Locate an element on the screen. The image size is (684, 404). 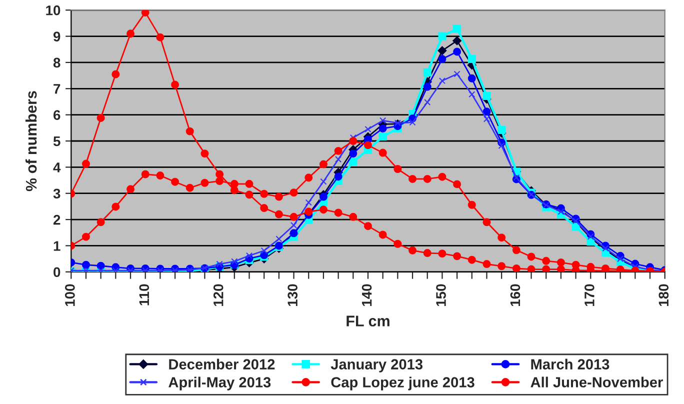
y-tick-label: 9 is located at coordinates (56, 37).